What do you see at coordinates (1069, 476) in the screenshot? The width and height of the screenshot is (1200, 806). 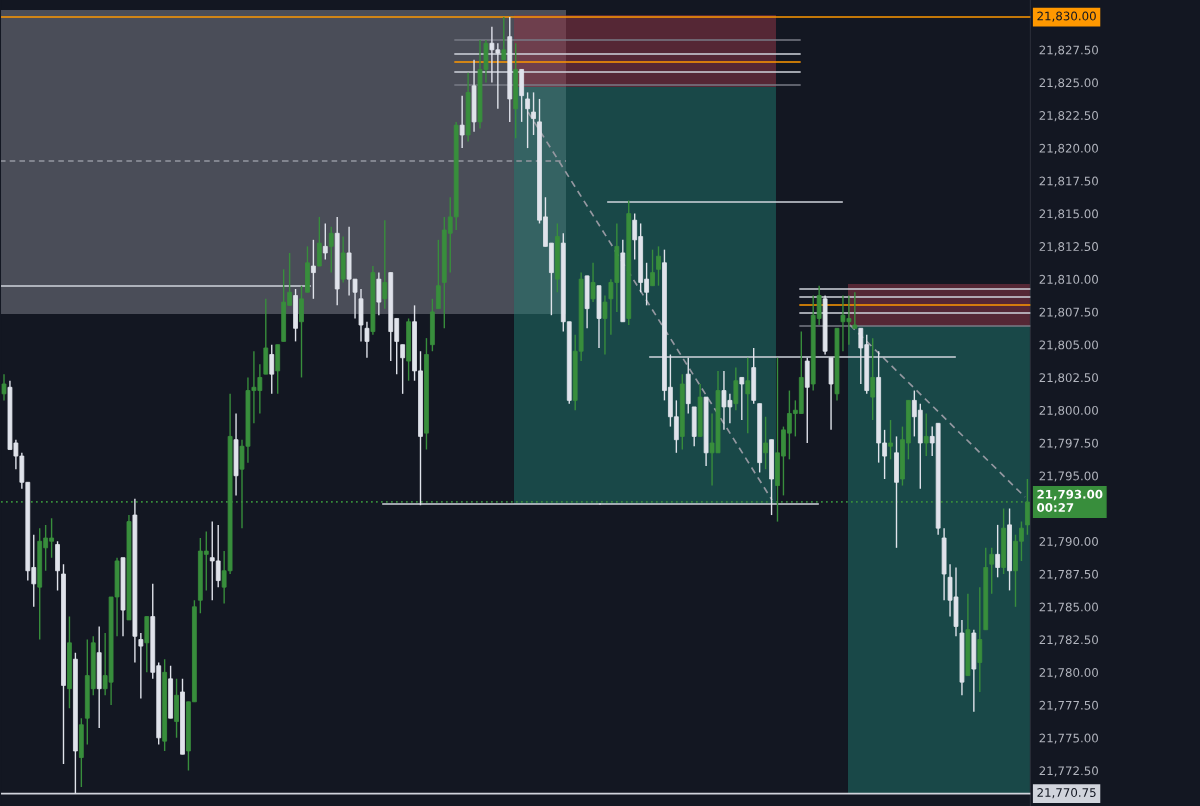 I see `y-tick-label: 21,795.00` at bounding box center [1069, 476].